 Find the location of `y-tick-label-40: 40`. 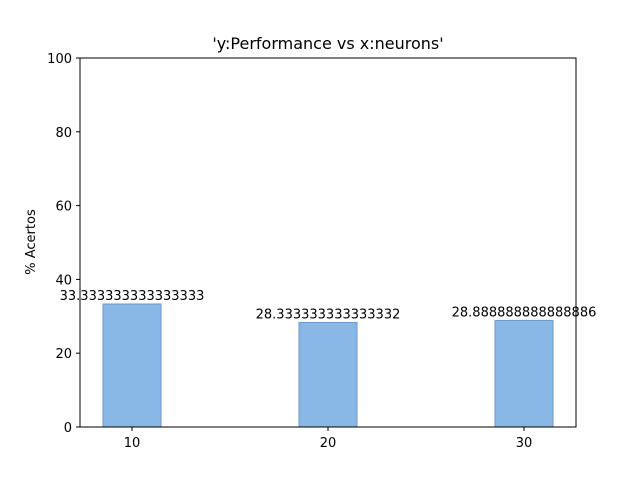

y-tick-label-40: 40 is located at coordinates (63, 280).